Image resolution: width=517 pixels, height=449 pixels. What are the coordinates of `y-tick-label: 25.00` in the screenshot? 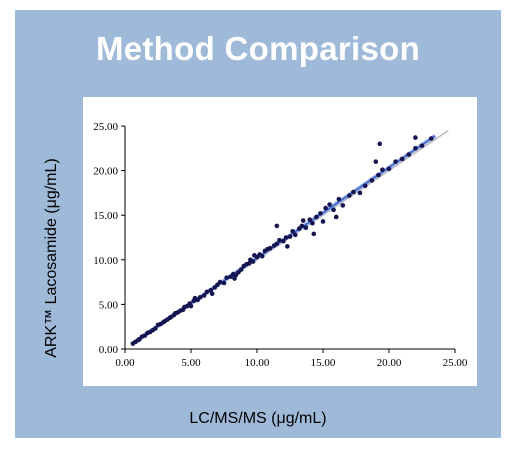 It's located at (105, 127).